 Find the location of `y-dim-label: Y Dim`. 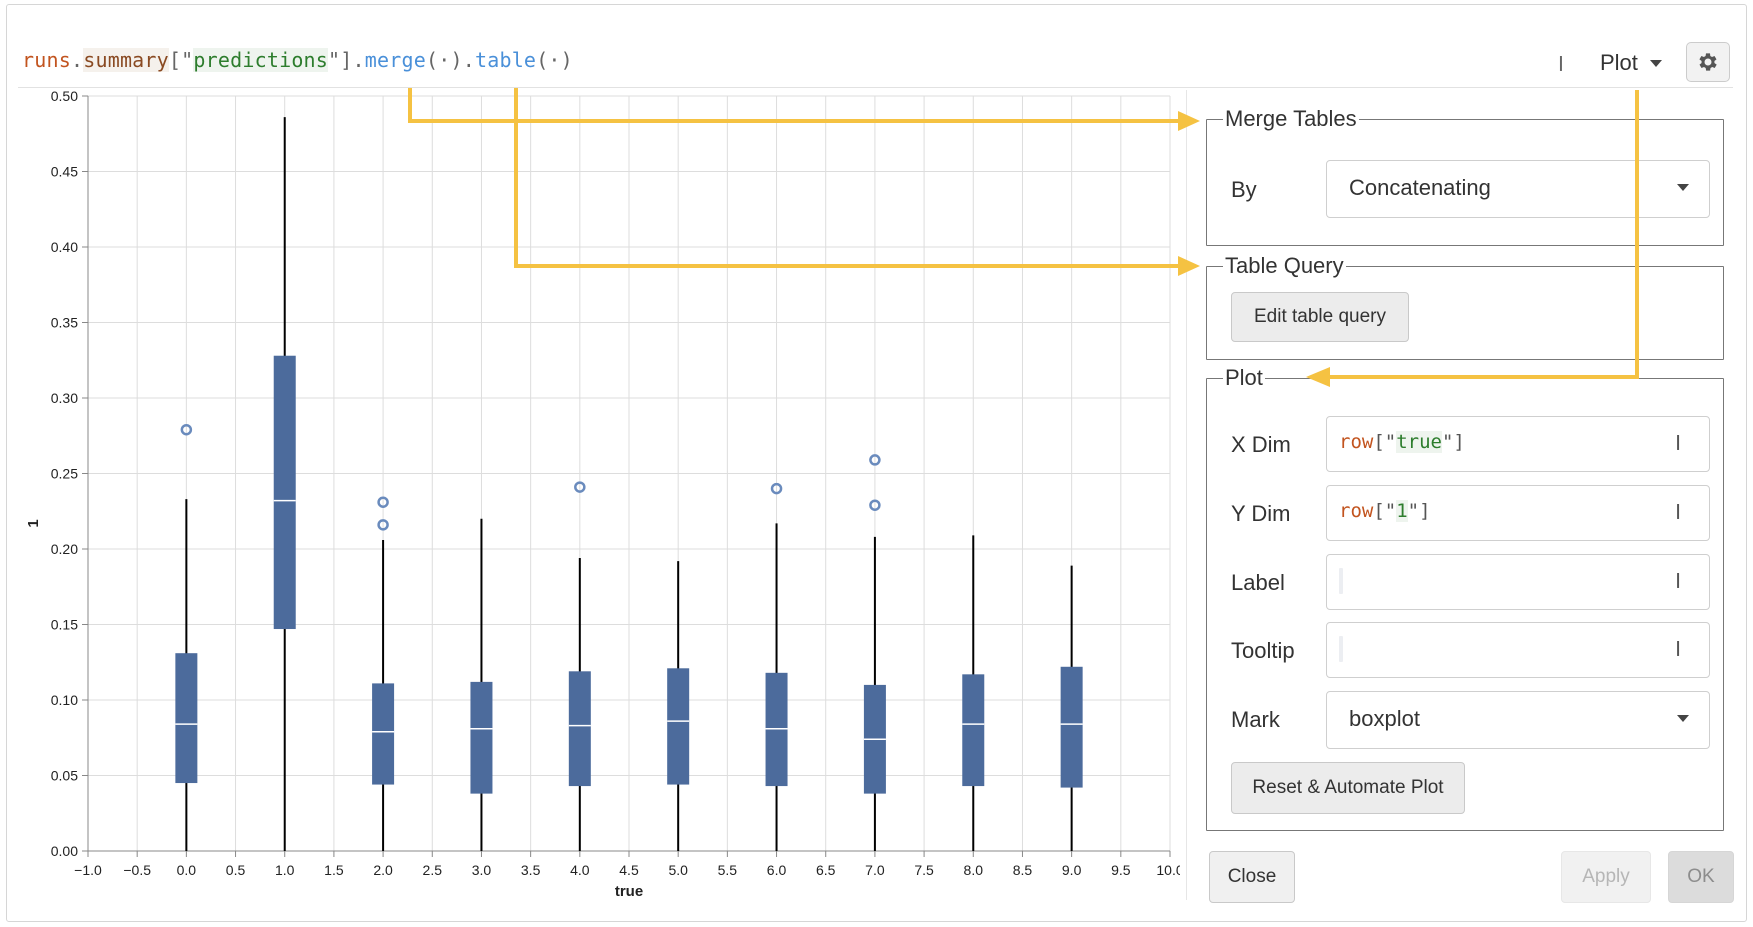

y-dim-label: Y Dim is located at coordinates (1261, 513).